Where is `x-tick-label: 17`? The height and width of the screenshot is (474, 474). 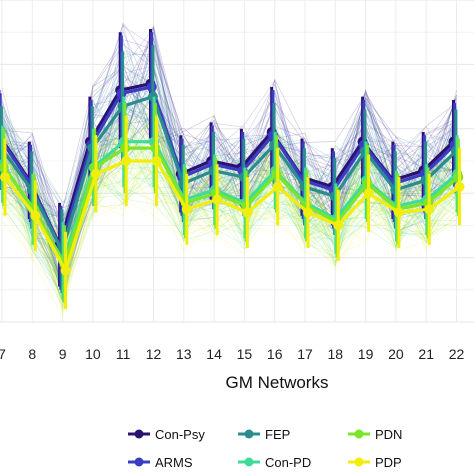 x-tick-label: 17 is located at coordinates (305, 354).